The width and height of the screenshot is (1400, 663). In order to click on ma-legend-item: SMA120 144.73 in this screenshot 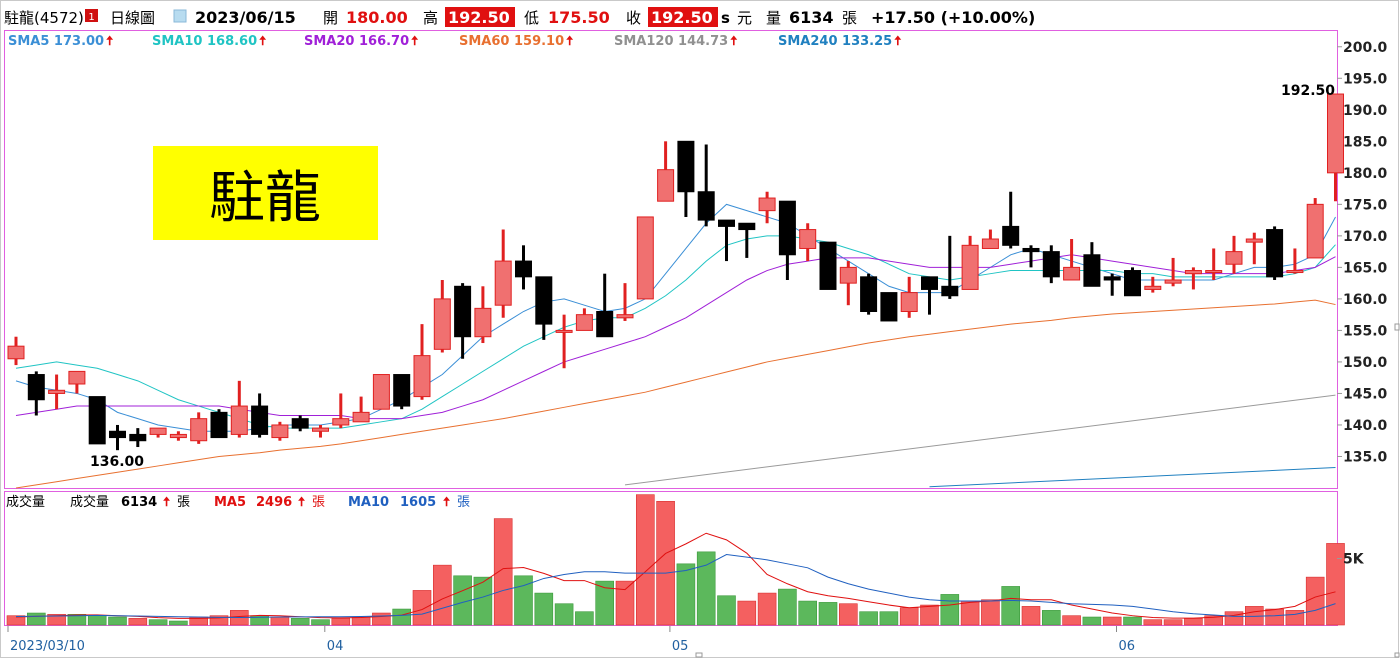, I will do `click(671, 41)`.